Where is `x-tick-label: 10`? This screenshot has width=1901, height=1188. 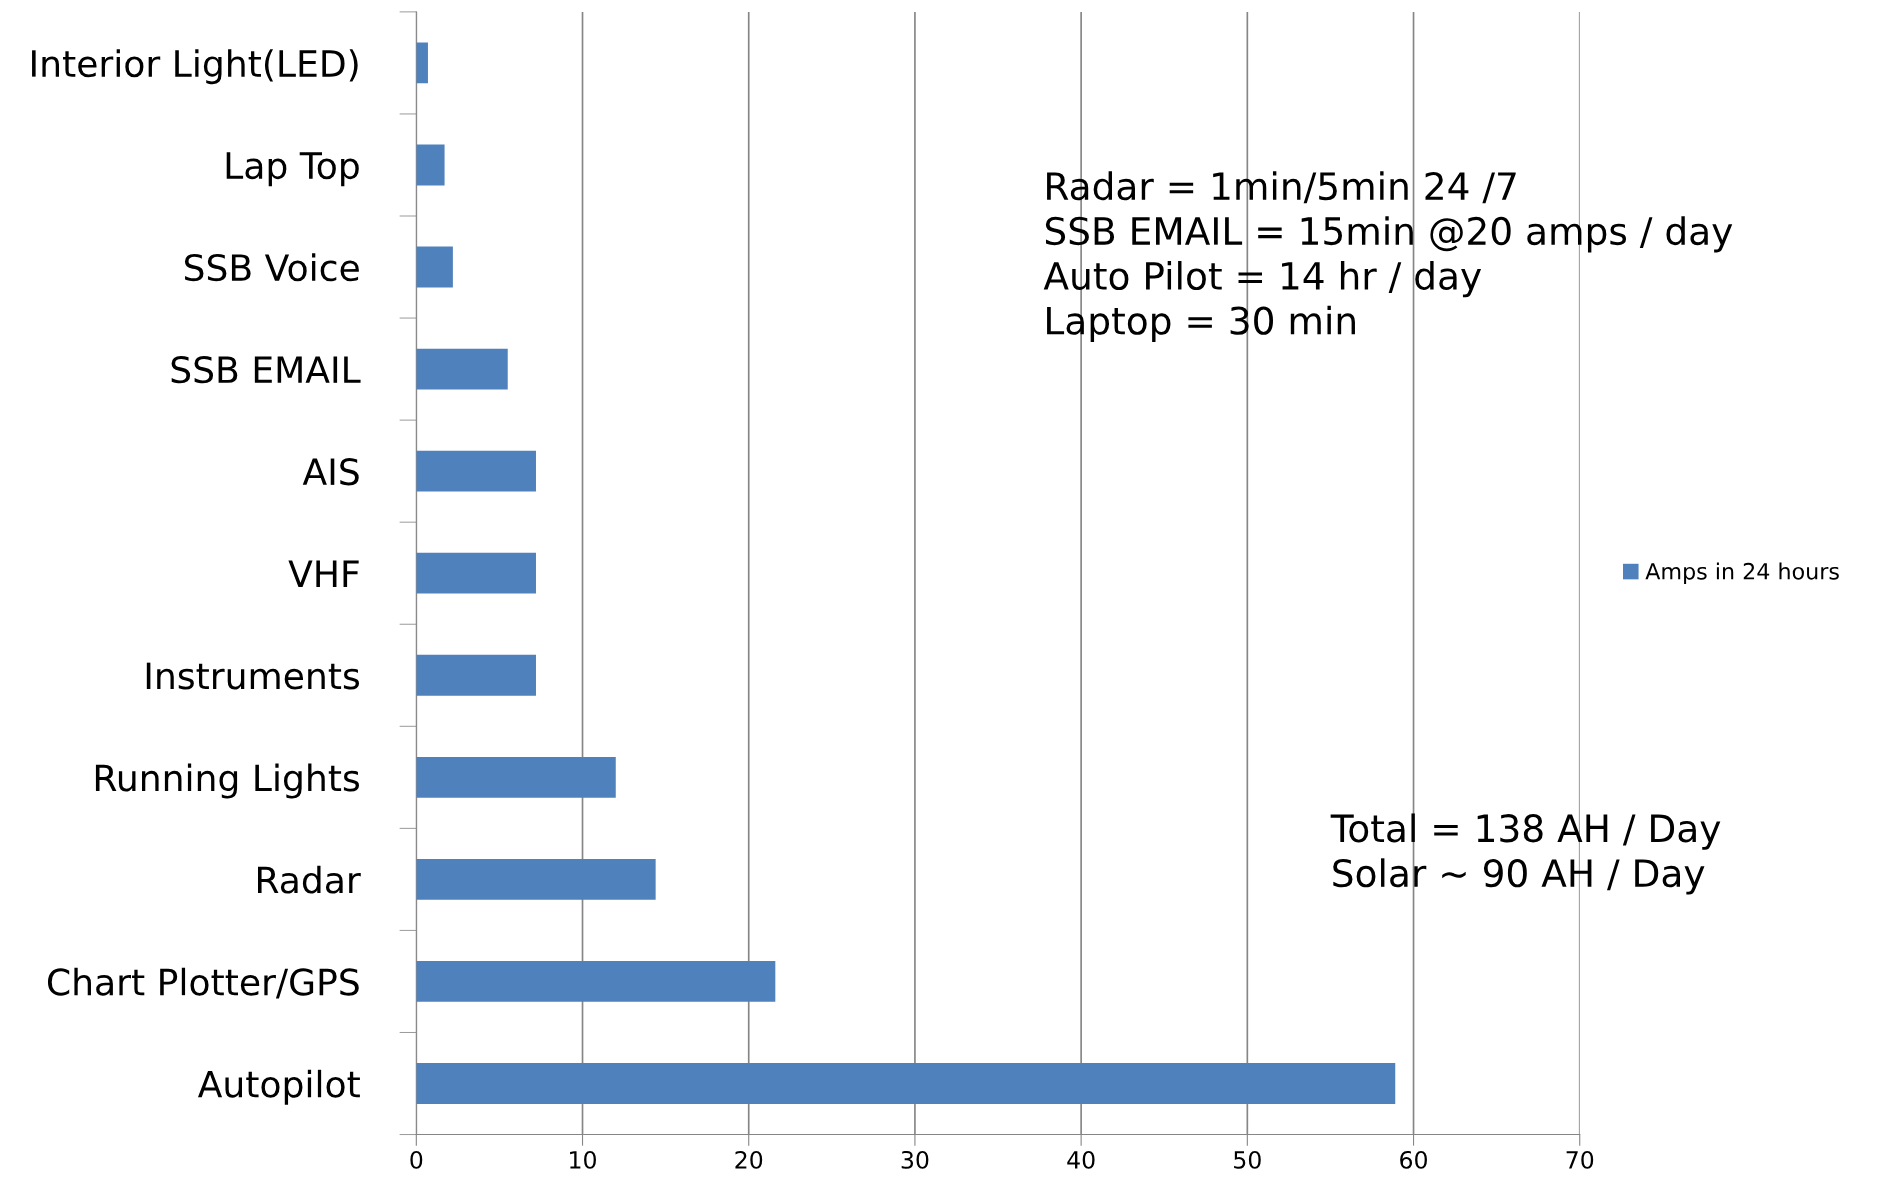
x-tick-label: 10 is located at coordinates (583, 1159).